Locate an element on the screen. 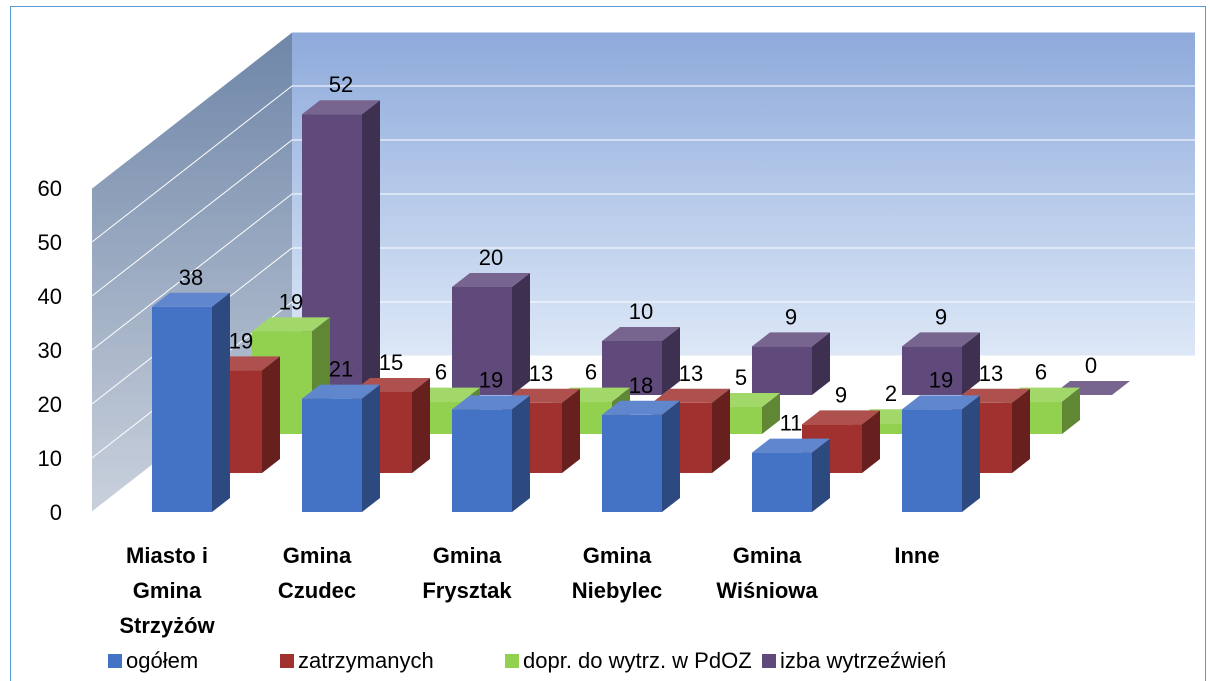 The height and width of the screenshot is (681, 1210). value-label: 15 is located at coordinates (391, 362).